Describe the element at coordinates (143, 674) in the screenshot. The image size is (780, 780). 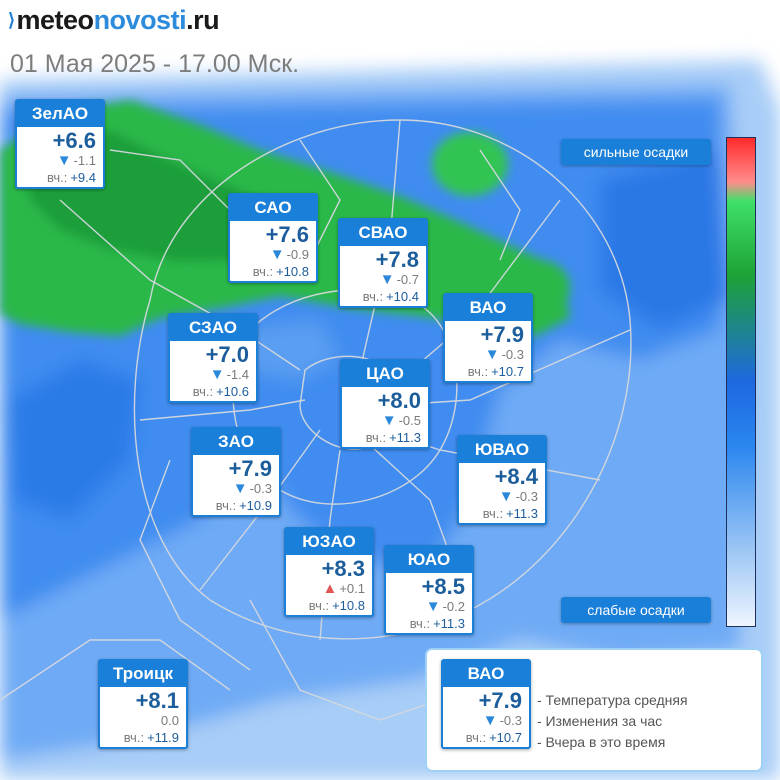
I see `district-name: Троицк` at that location.